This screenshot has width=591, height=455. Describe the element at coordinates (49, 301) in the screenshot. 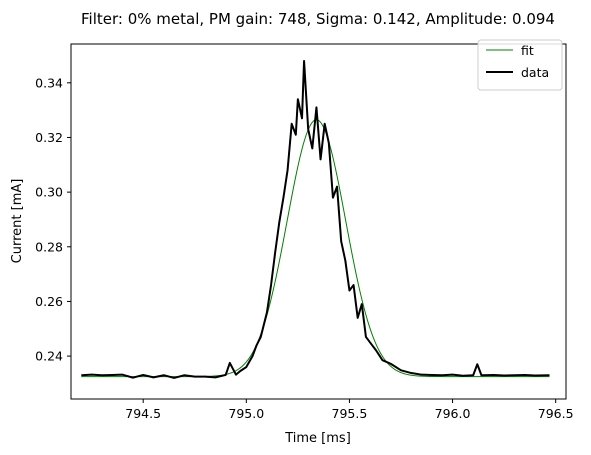

I see `y-tick-label: 0.26` at that location.